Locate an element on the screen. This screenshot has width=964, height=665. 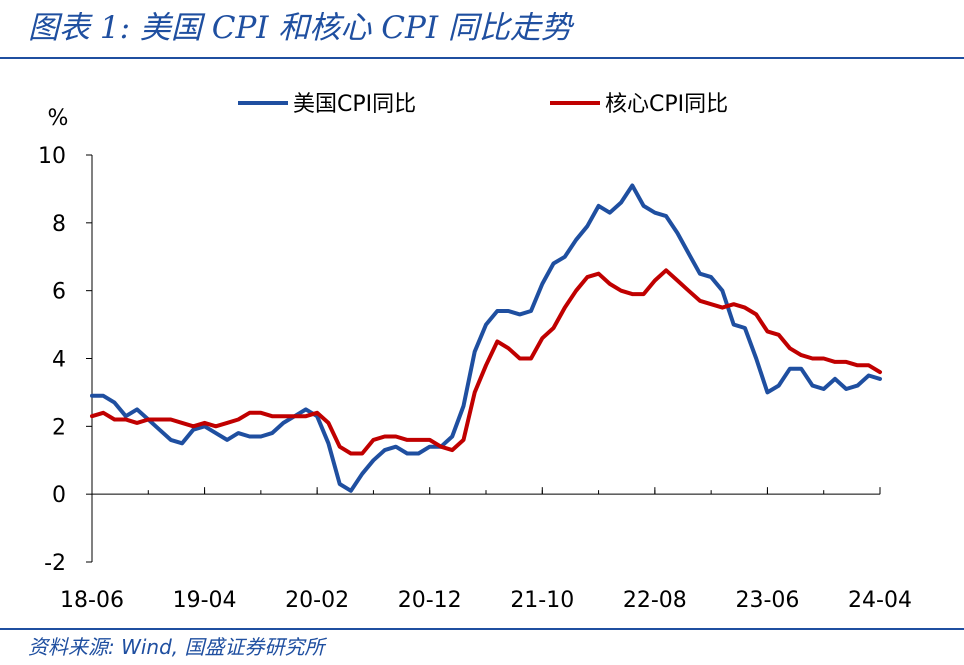
y-tick-label: 10 is located at coordinates (52, 156).